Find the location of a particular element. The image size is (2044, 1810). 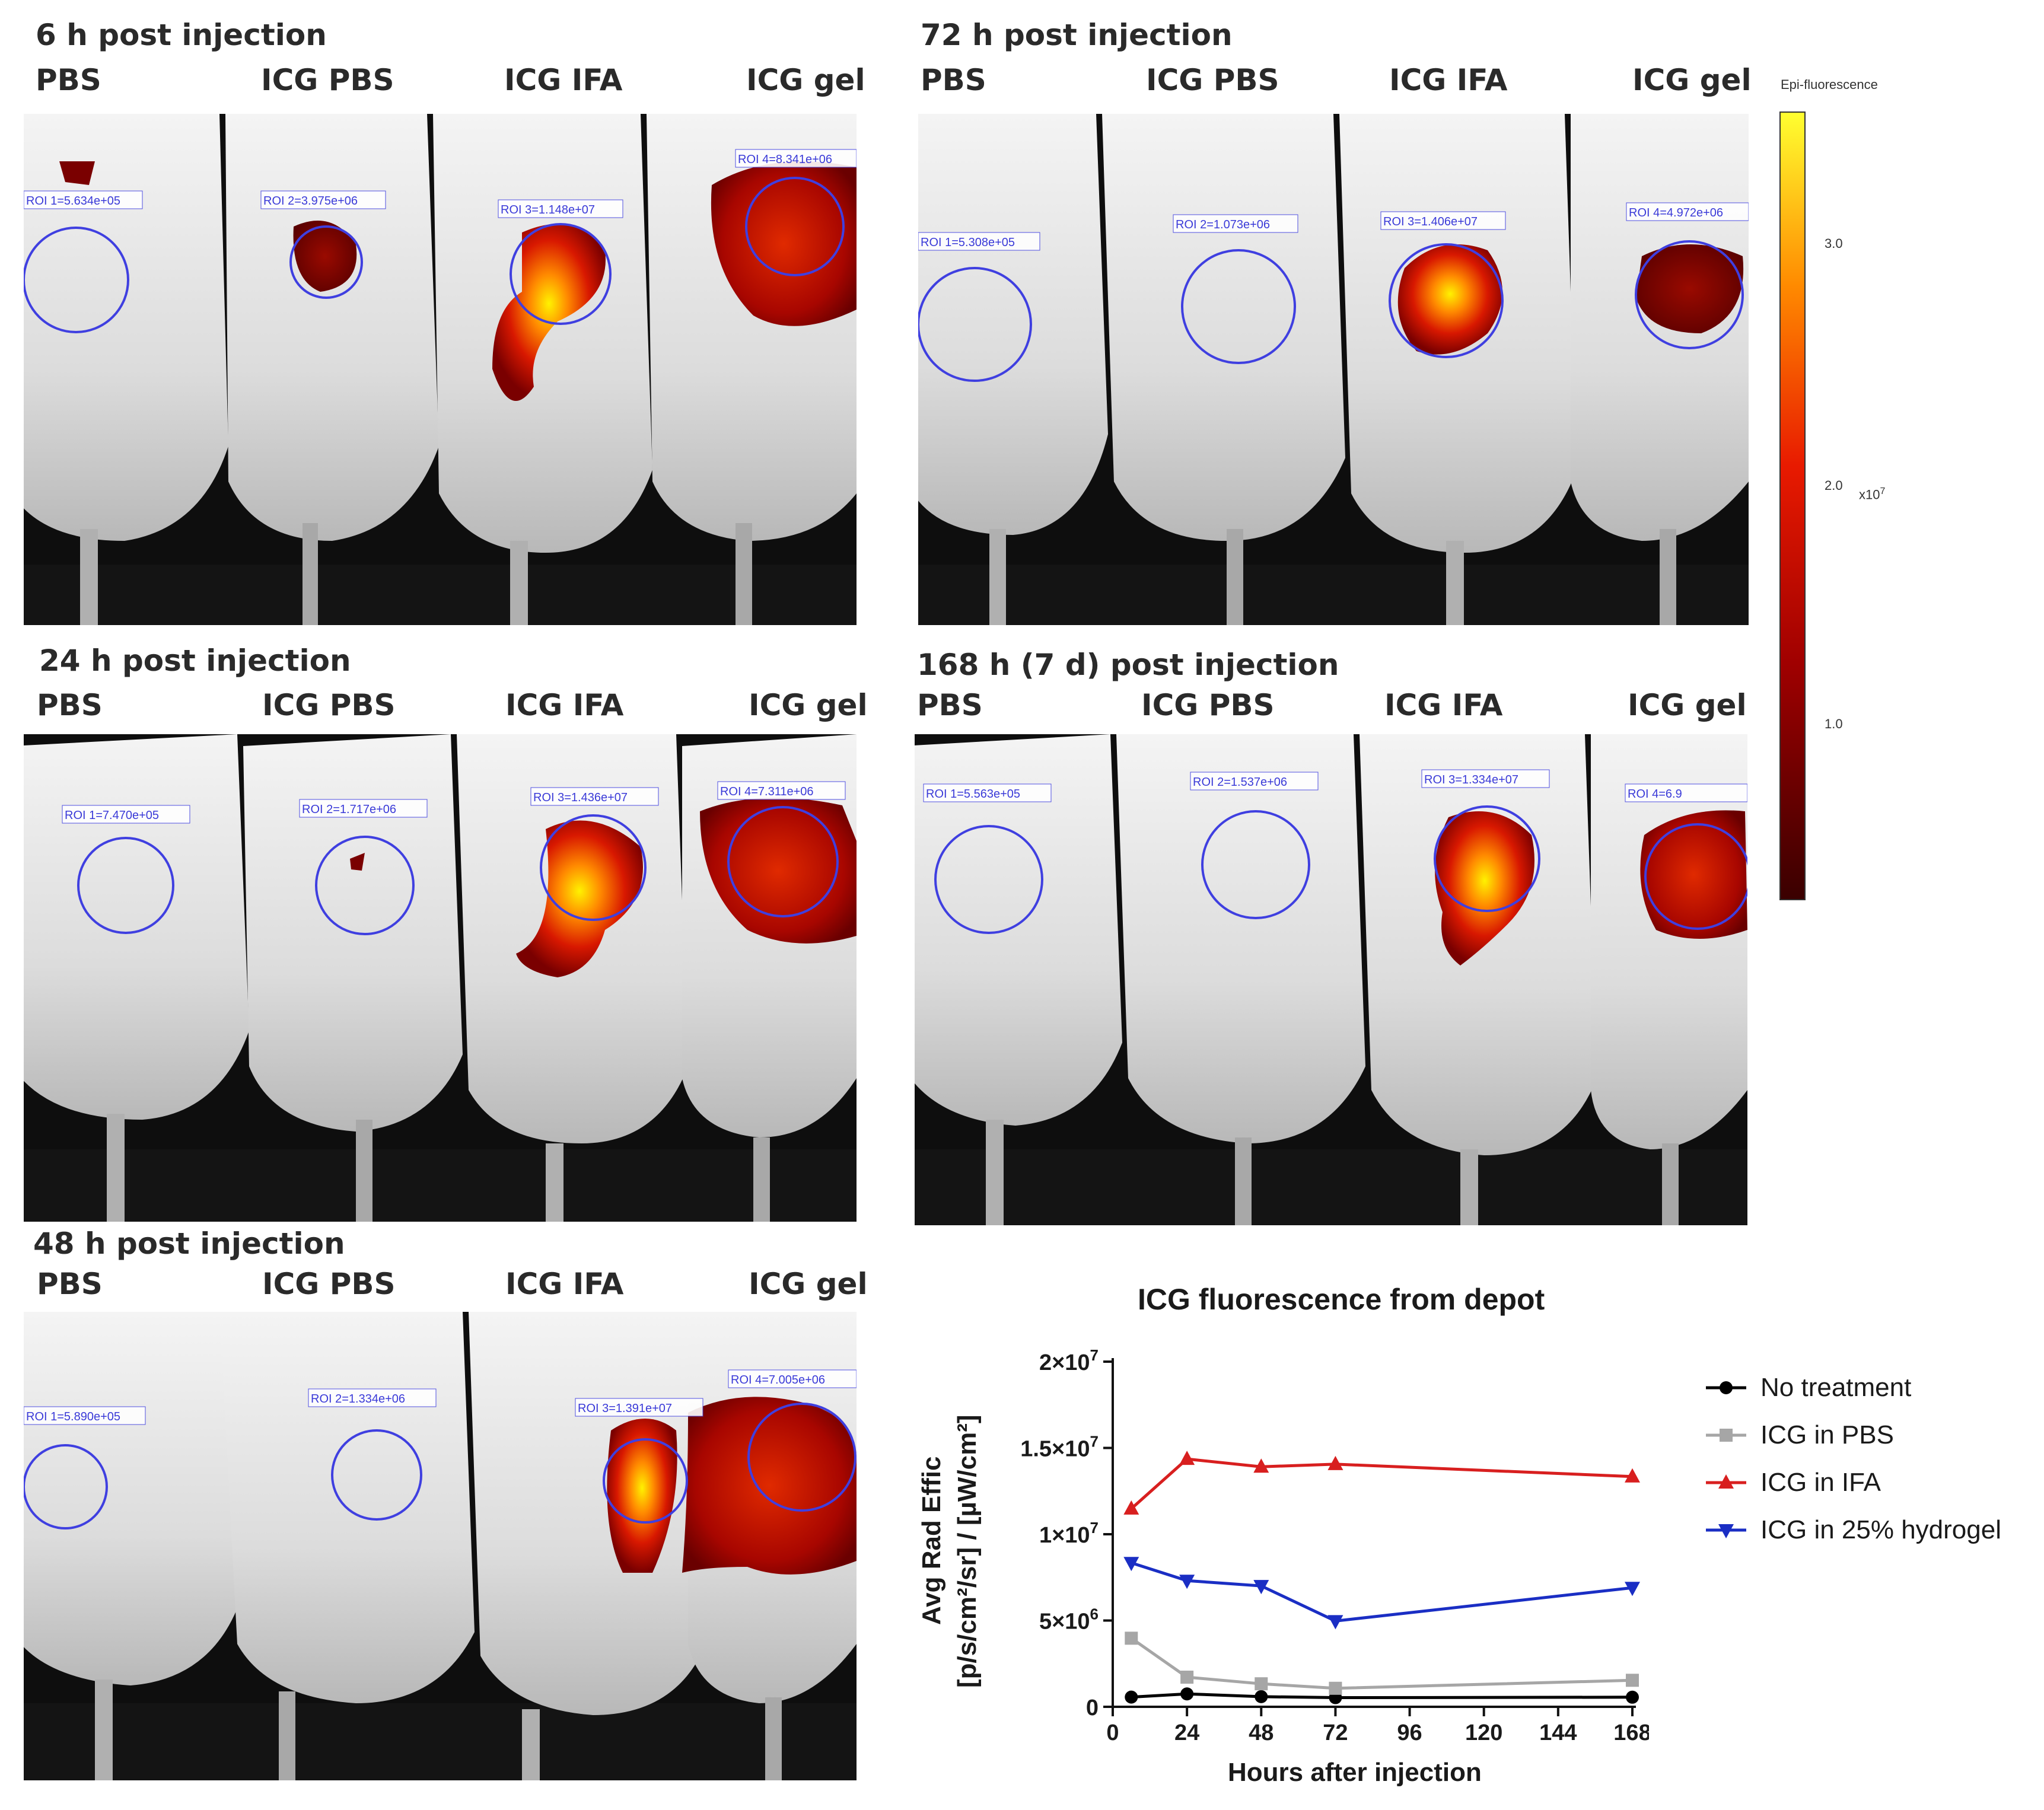

legend-item-icg-in-ifa: ICG in IFA is located at coordinates (1851, 1482).